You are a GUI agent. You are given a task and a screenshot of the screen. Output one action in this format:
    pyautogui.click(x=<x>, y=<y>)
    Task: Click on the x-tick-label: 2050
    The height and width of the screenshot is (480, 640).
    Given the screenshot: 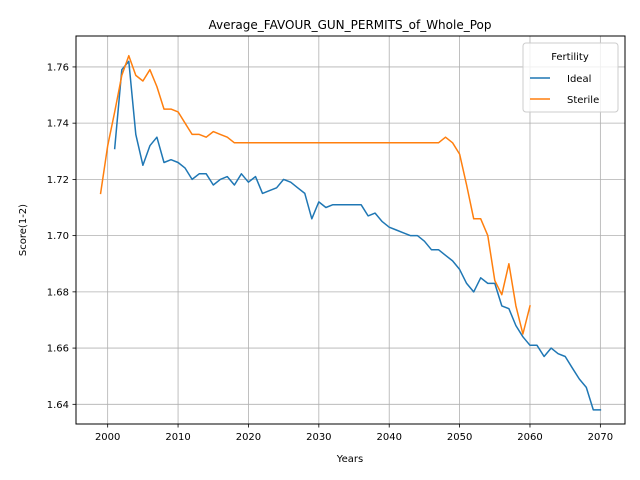 What is the action you would take?
    pyautogui.click(x=459, y=437)
    